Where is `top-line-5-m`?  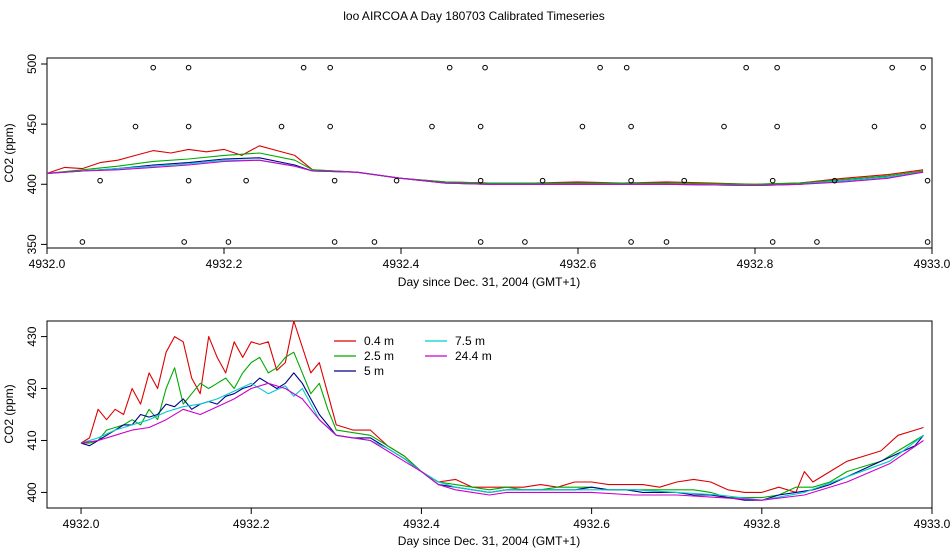
top-line-5-m is located at coordinates (485, 172).